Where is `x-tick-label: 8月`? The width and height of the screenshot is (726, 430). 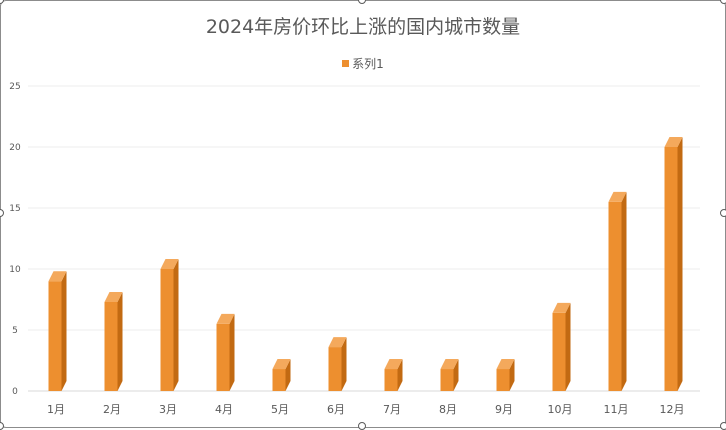
x-tick-label: 8月 is located at coordinates (448, 409).